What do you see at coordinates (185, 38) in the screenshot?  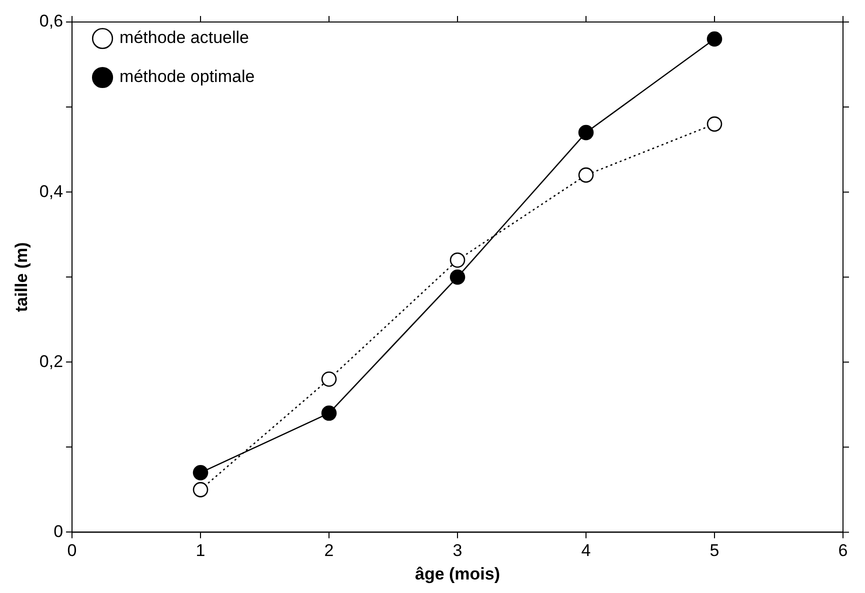 I see `legend-label: méthode actuelle` at bounding box center [185, 38].